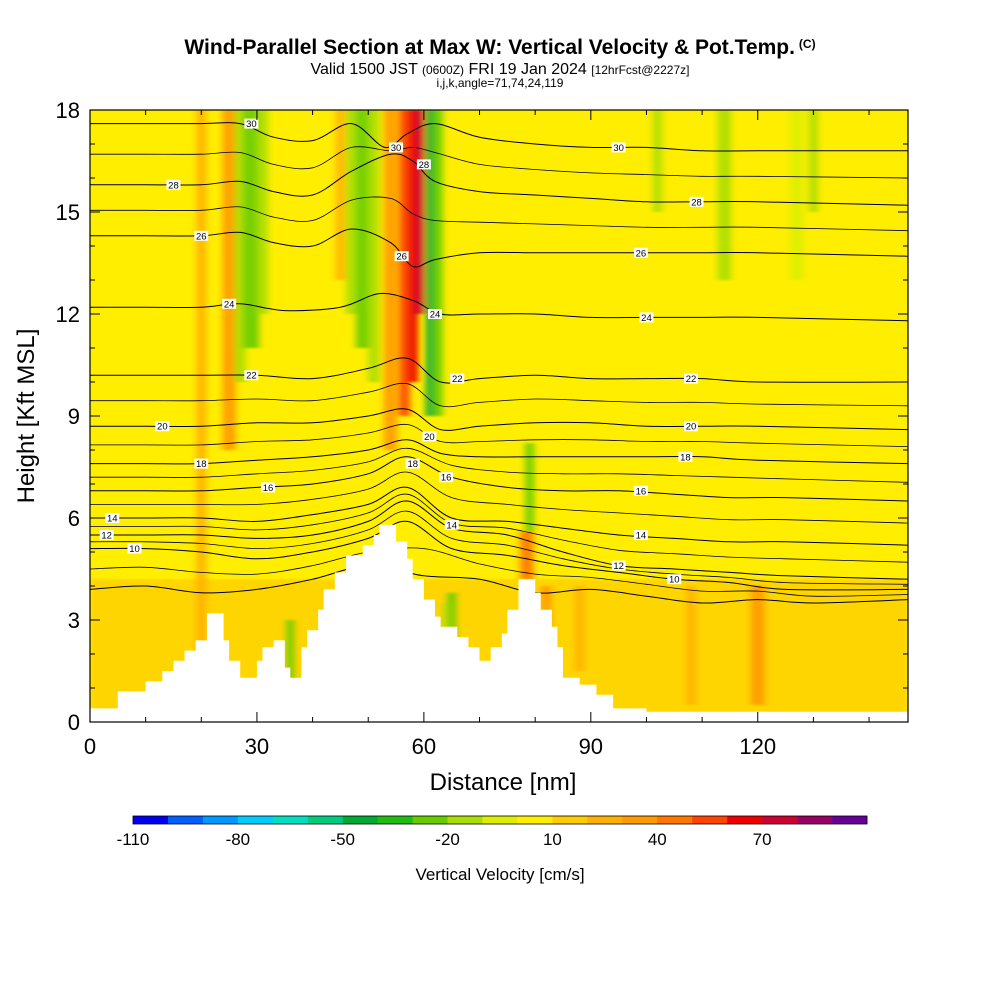  Describe the element at coordinates (74, 416) in the screenshot. I see `y-tick-label: 9` at that location.